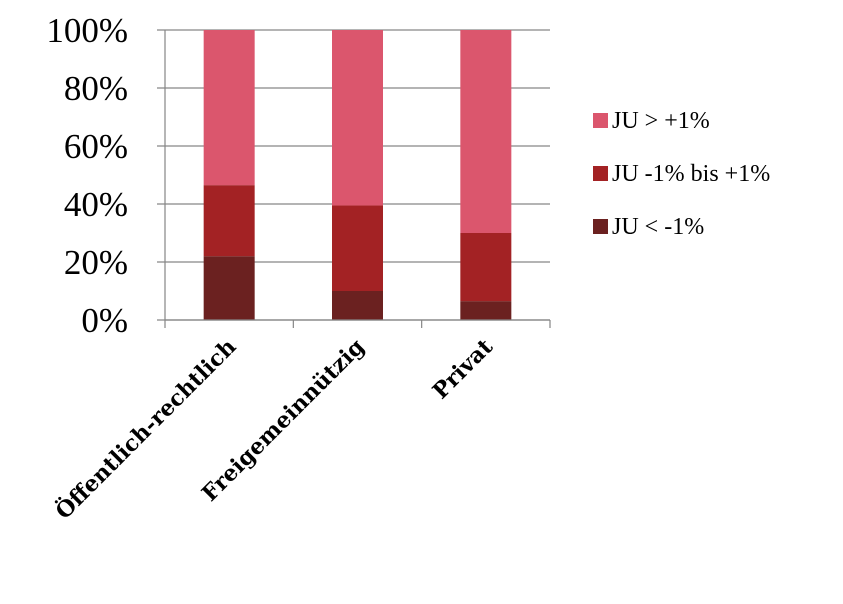 The image size is (843, 604). What do you see at coordinates (463, 368) in the screenshot?
I see `x-tick-label: Privat` at bounding box center [463, 368].